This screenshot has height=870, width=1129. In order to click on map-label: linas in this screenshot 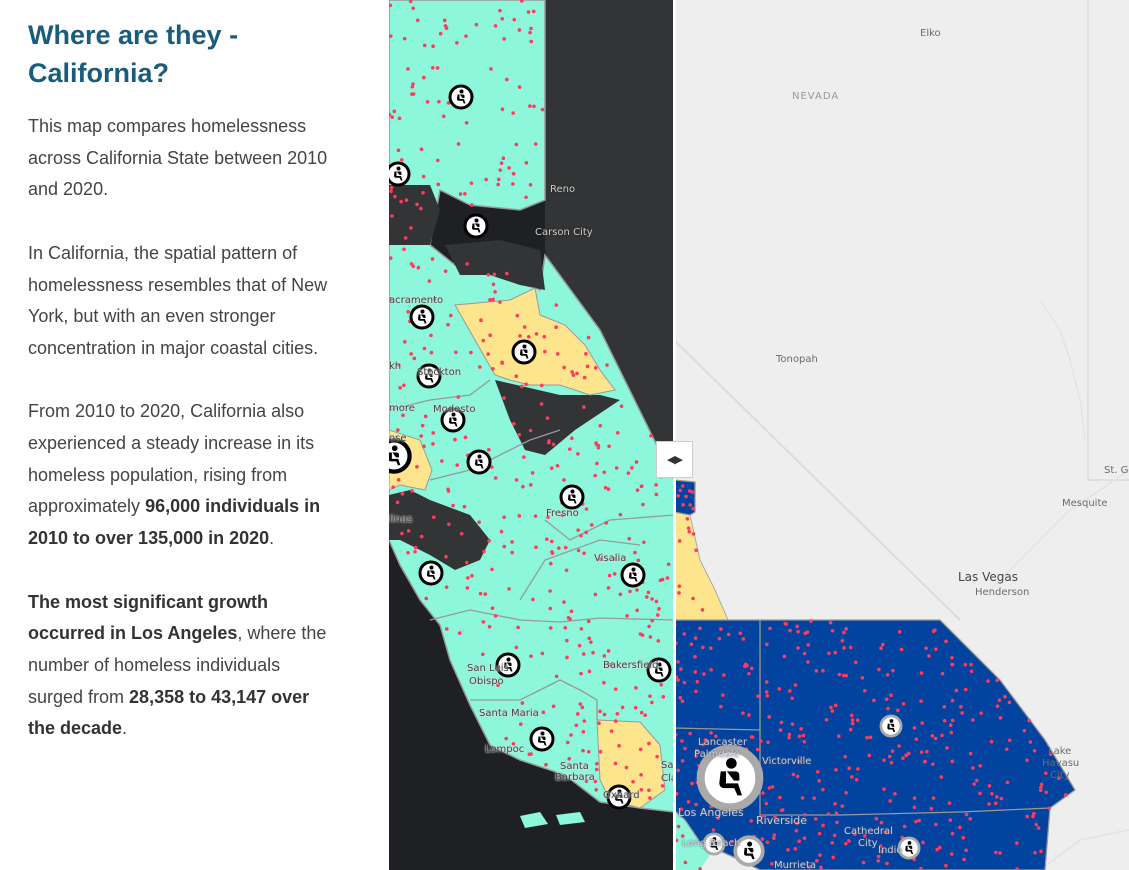, I will do `click(401, 519)`.